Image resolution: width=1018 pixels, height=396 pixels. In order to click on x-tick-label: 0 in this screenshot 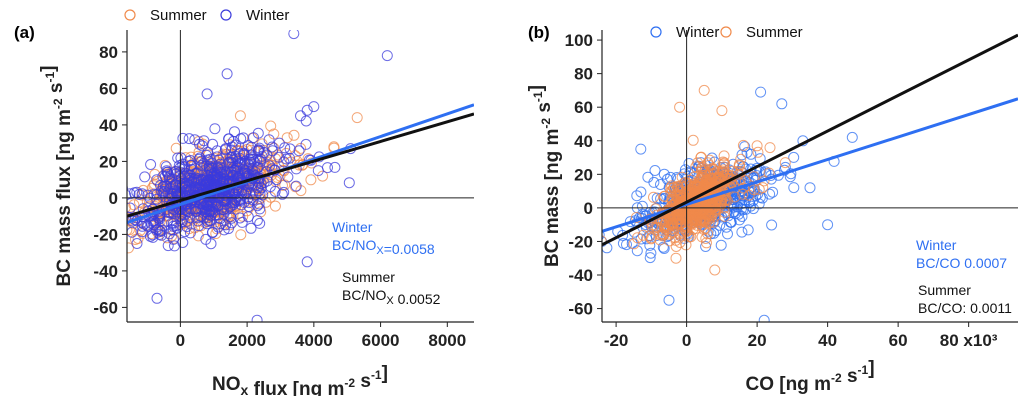, I will do `click(180, 340)`.